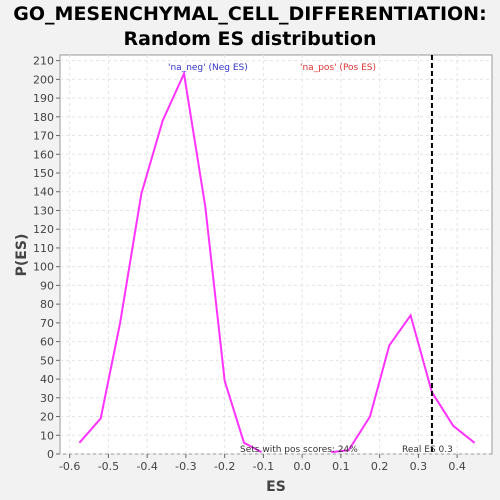  Describe the element at coordinates (22, 255) in the screenshot. I see `y-axis-label: P(ES)` at that location.